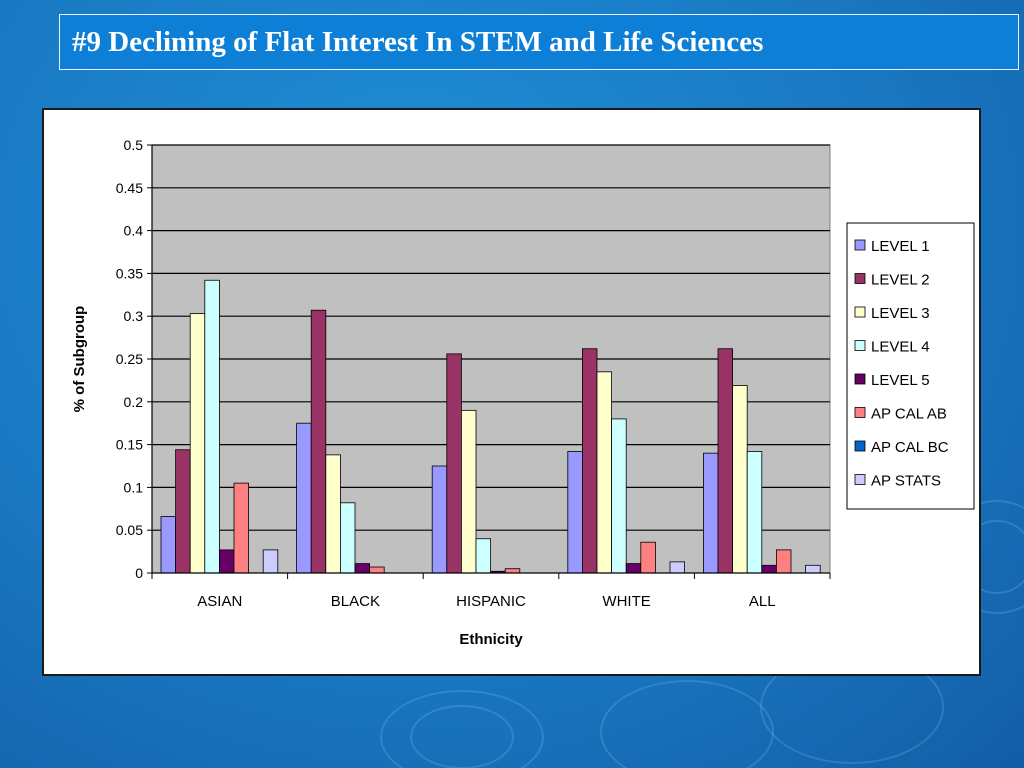  What do you see at coordinates (900, 246) in the screenshot?
I see `legend-label: LEVEL 1` at bounding box center [900, 246].